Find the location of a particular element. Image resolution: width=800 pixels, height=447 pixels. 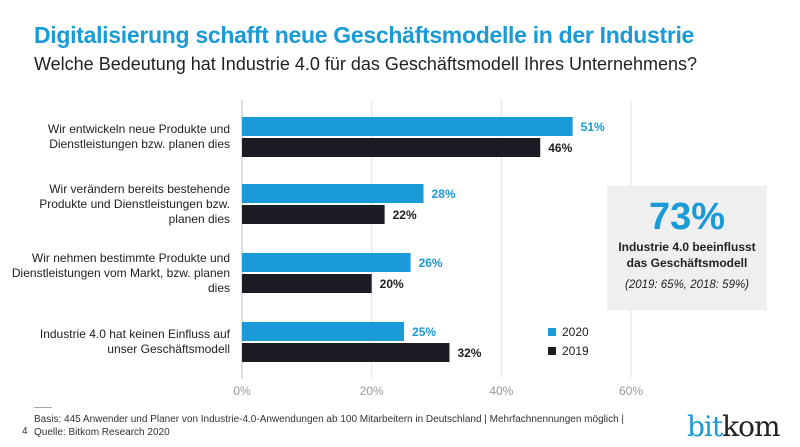

data-label: 22% is located at coordinates (405, 215).